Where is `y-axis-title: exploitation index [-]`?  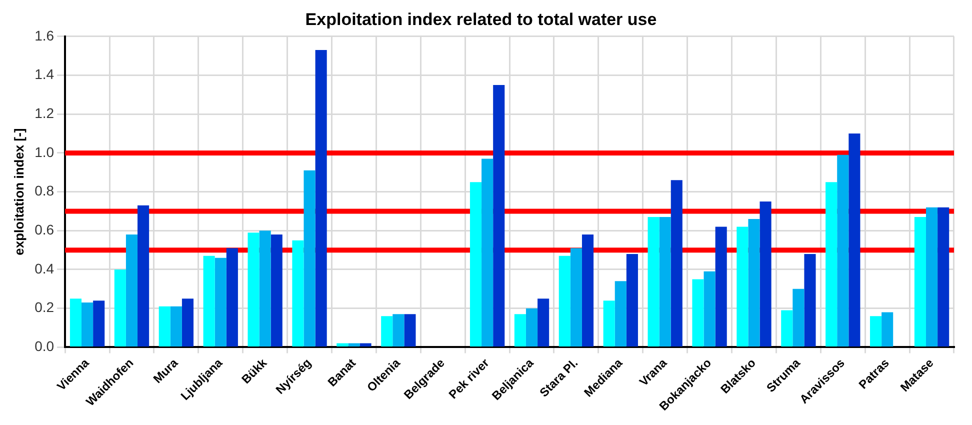 y-axis-title: exploitation index [-] is located at coordinates (18, 192).